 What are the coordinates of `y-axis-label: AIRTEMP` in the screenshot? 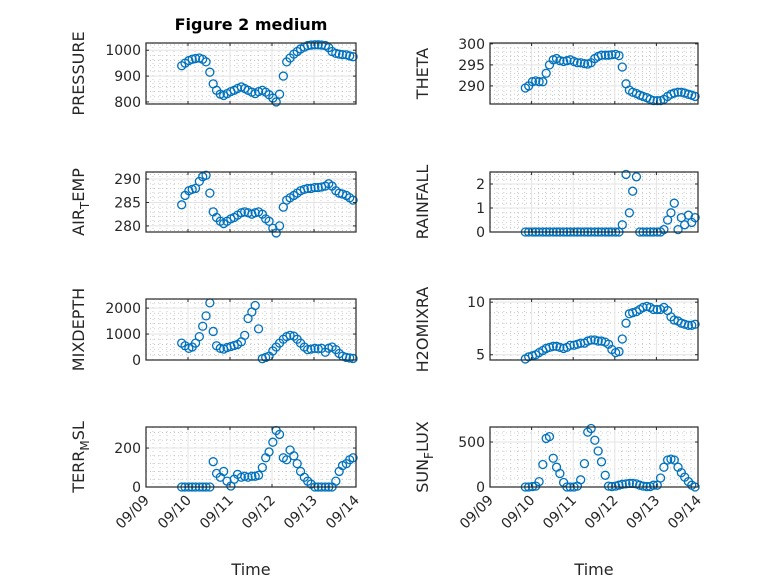 It's located at (80, 202).